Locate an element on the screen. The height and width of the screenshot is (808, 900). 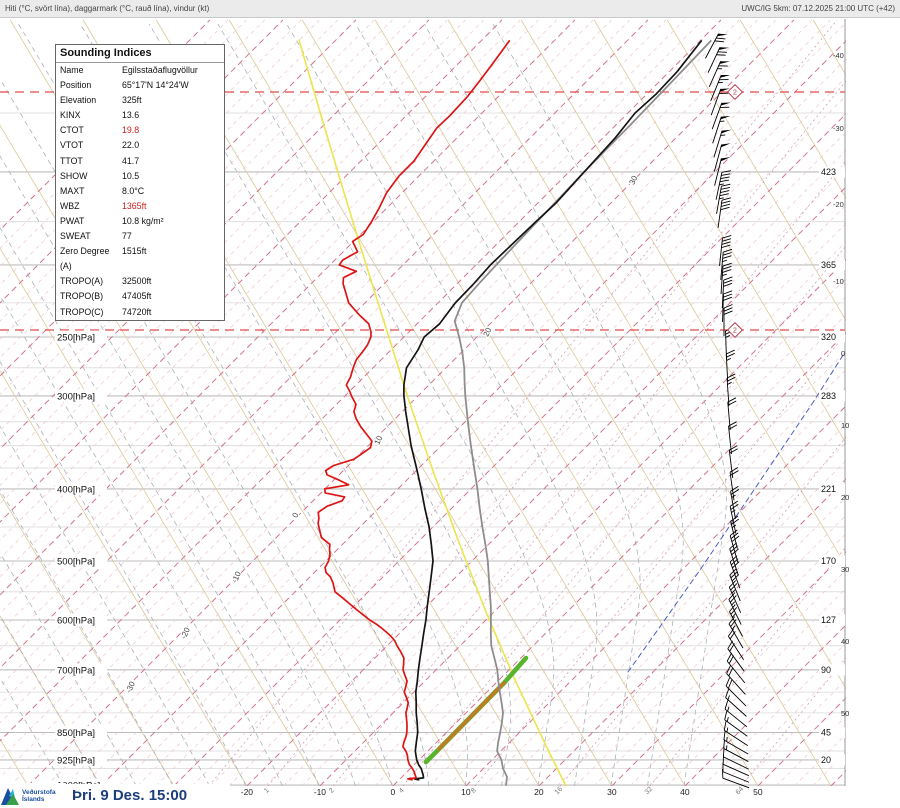
indices-row: TROPO(B) 47405ft is located at coordinates (140, 296).